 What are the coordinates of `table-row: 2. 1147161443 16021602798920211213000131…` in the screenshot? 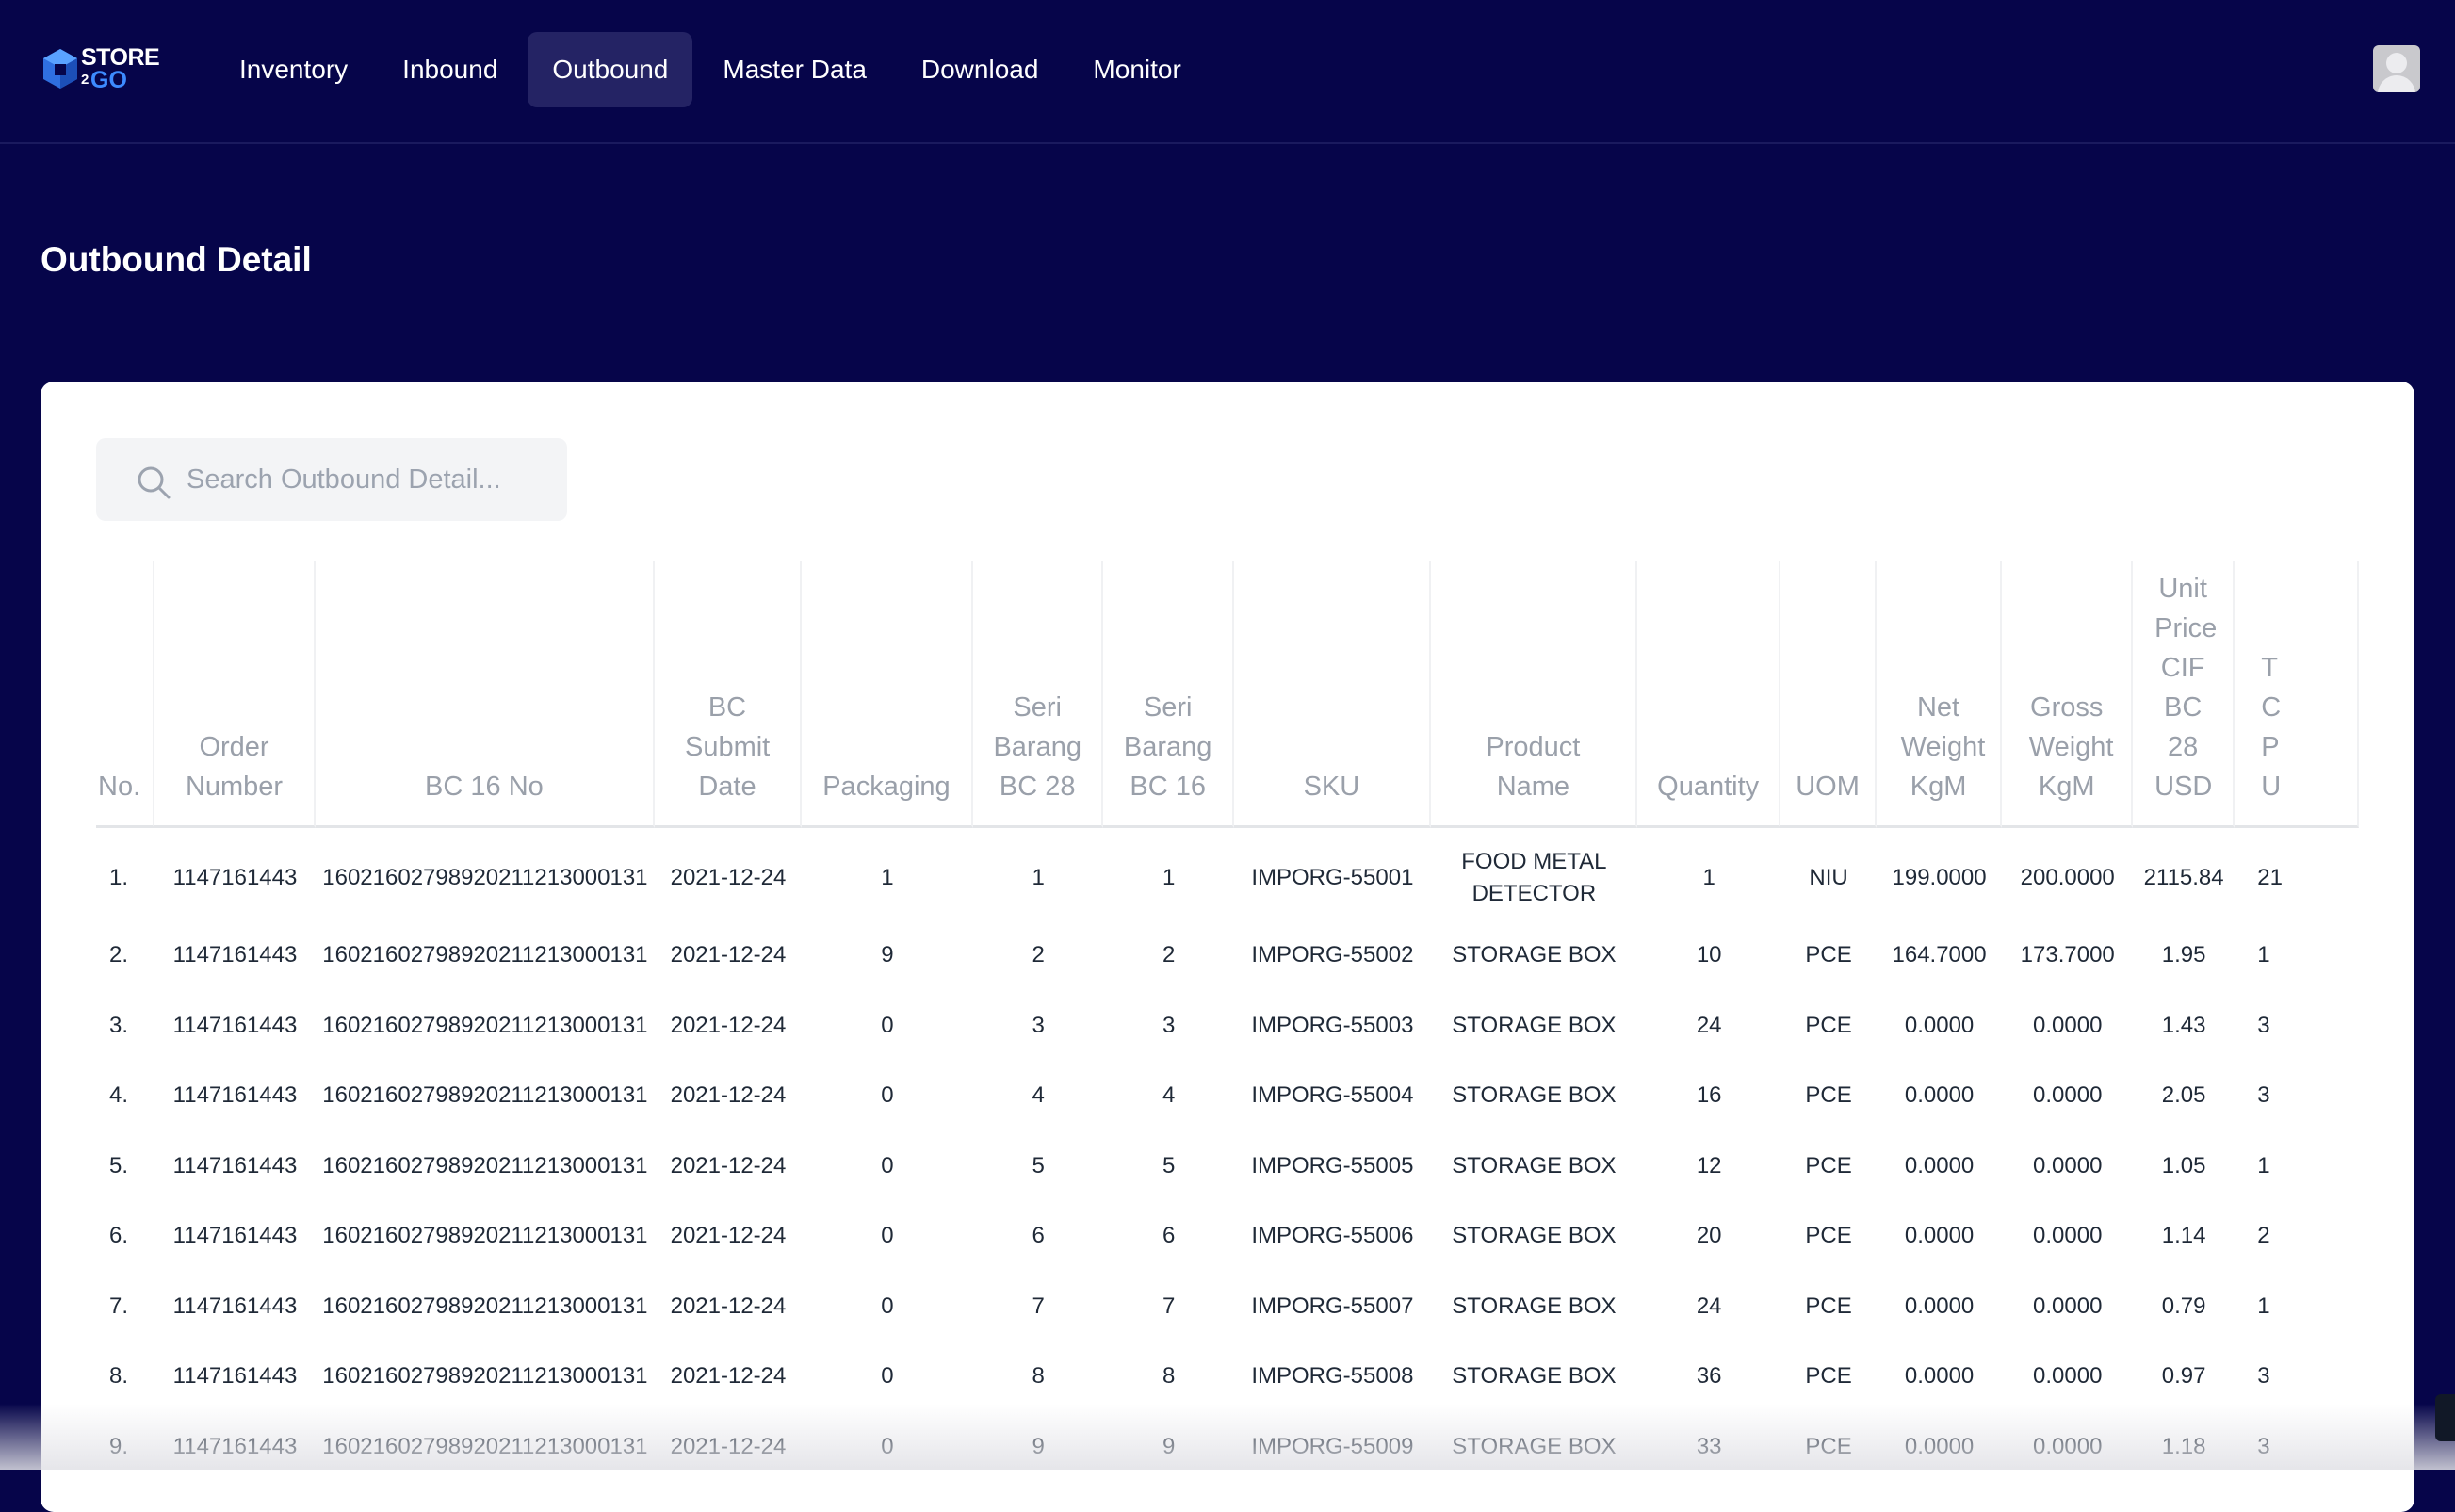 It's located at (1227, 955).